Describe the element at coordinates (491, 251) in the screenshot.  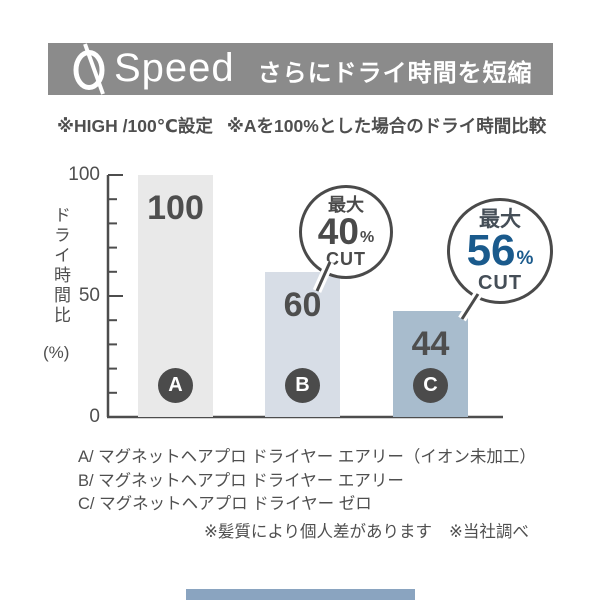
I see `badge-56-value: 56` at that location.